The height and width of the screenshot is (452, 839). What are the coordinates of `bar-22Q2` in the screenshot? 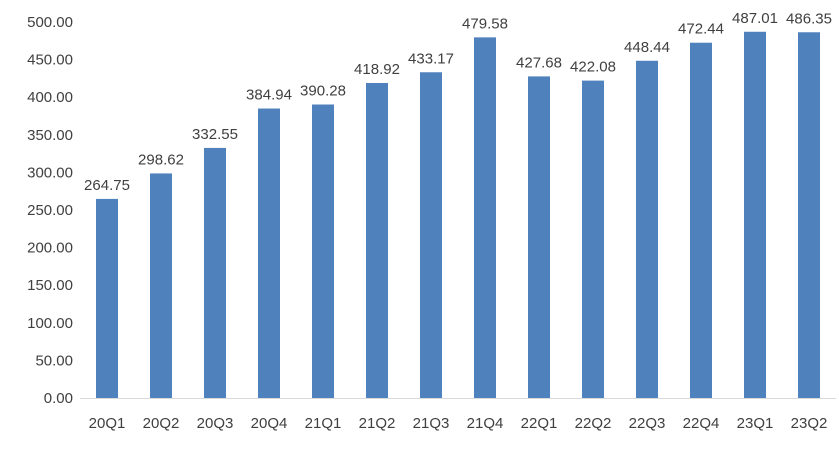 It's located at (593, 239).